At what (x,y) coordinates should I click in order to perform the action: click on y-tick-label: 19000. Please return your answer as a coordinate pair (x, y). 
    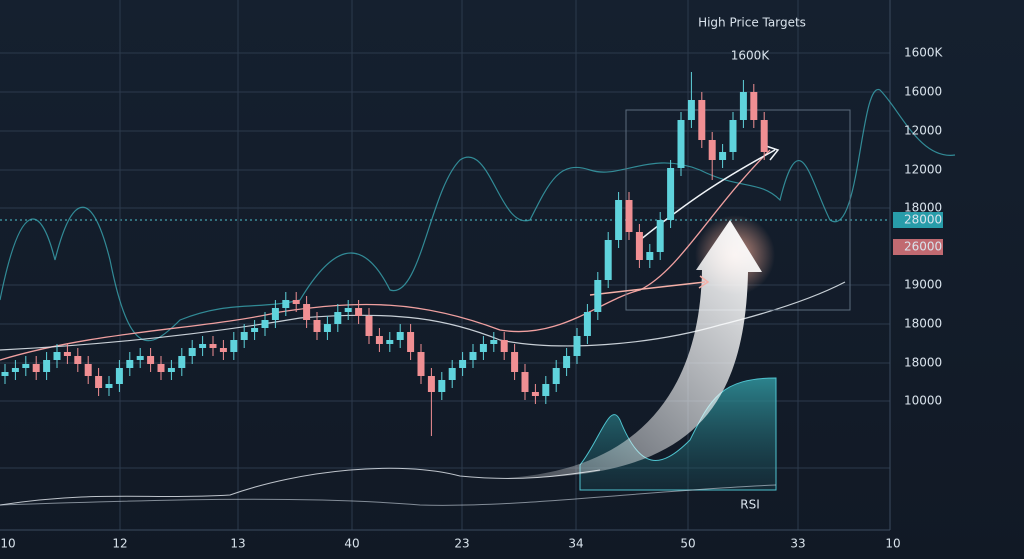
    Looking at the image, I should click on (923, 285).